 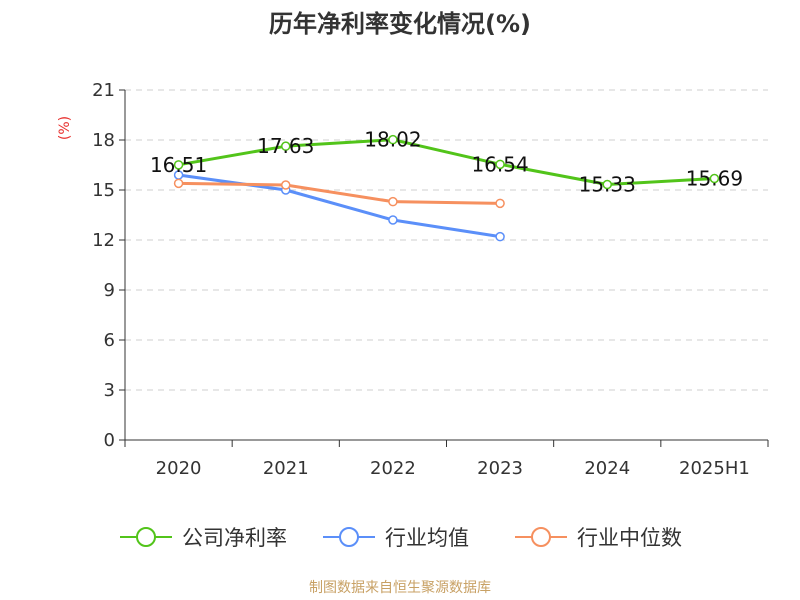 I want to click on data-labels: 16.51 17.63 18.02 16.54 15.33 15.69, so click(x=446, y=162).